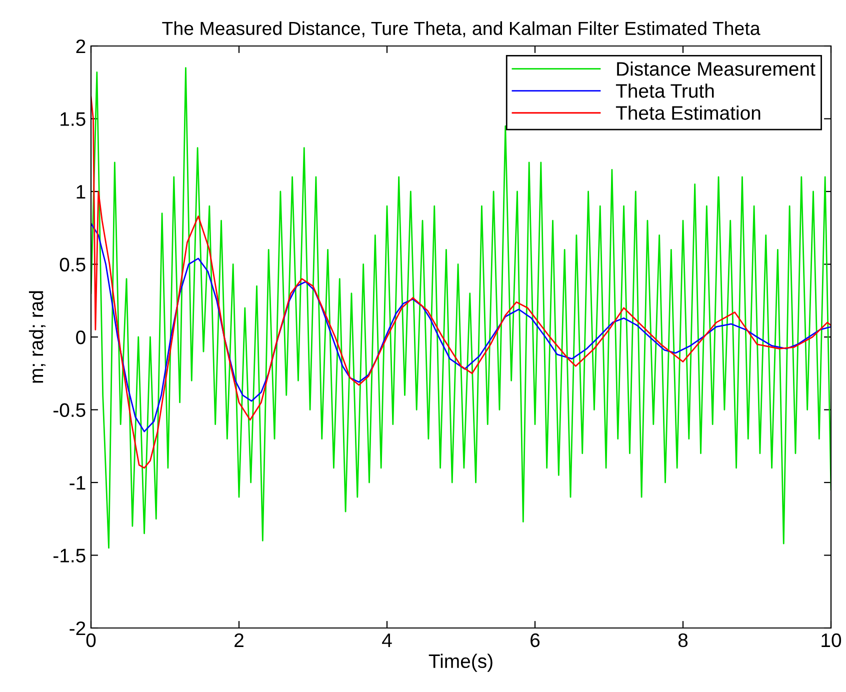 This screenshot has width=846, height=692. Describe the element at coordinates (81, 46) in the screenshot. I see `y-tick-label: 2` at that location.